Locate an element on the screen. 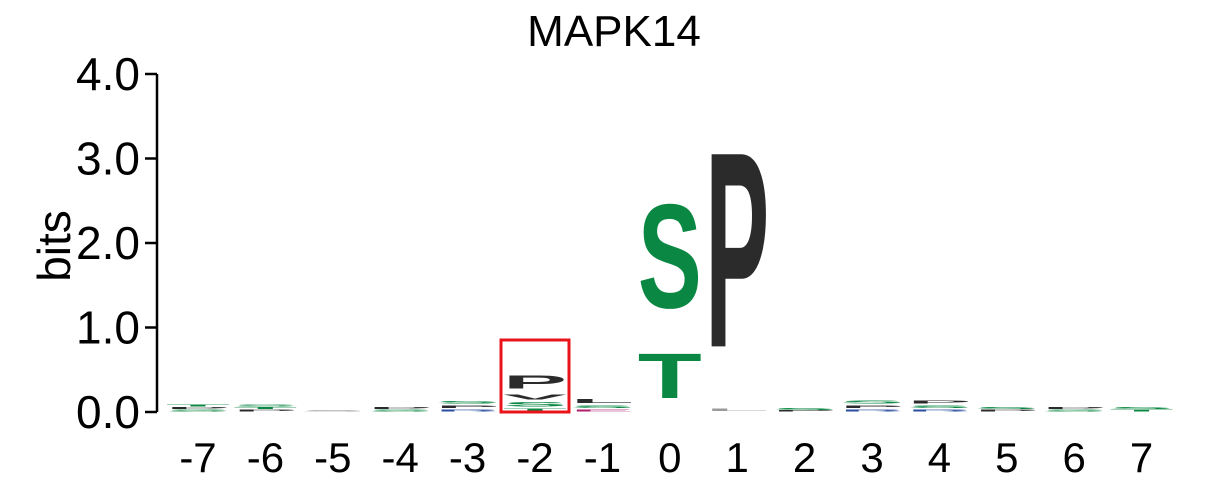 The width and height of the screenshot is (1229, 496). highlight-box is located at coordinates (535, 376).